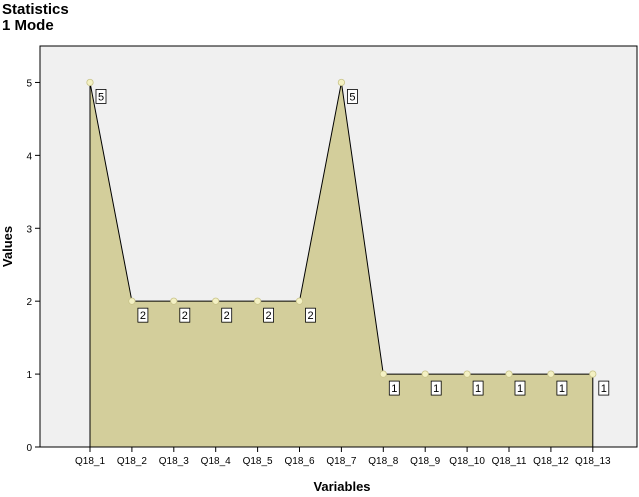 The image size is (639, 497). I want to click on chart-title: Statistics, so click(35, 9).